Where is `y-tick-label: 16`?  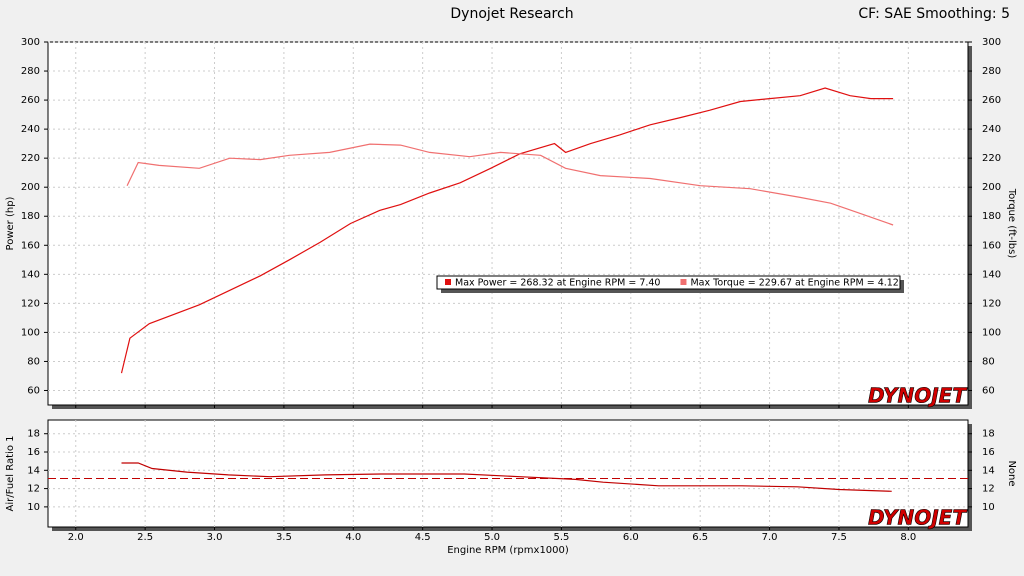
y-tick-label: 16 is located at coordinates (33, 452).